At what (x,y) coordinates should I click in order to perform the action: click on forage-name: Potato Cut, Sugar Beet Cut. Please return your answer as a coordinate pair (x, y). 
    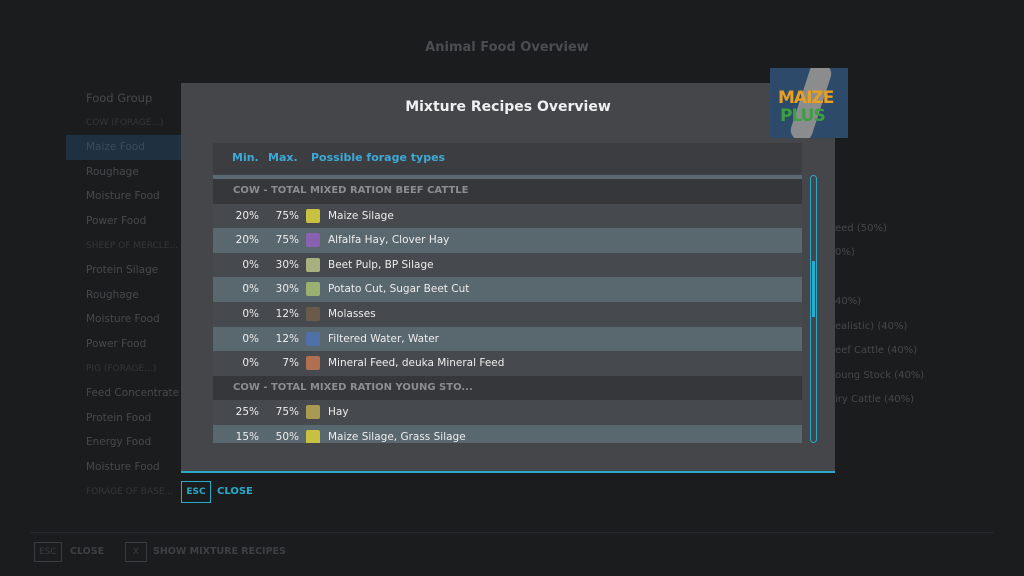
    Looking at the image, I should click on (399, 289).